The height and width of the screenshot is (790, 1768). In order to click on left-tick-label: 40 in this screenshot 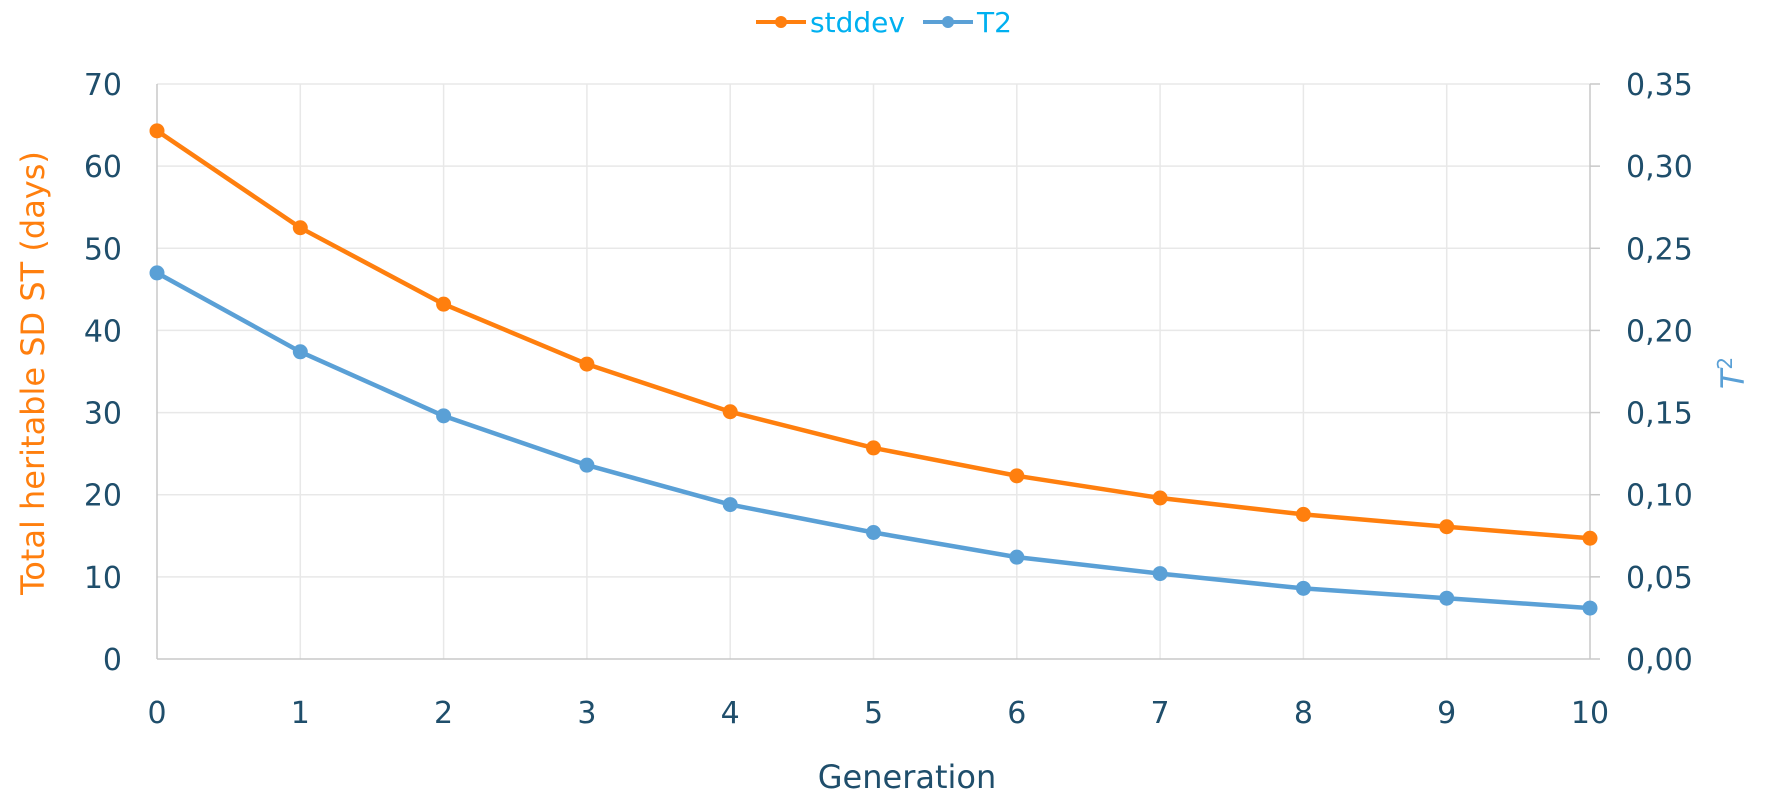, I will do `click(103, 331)`.